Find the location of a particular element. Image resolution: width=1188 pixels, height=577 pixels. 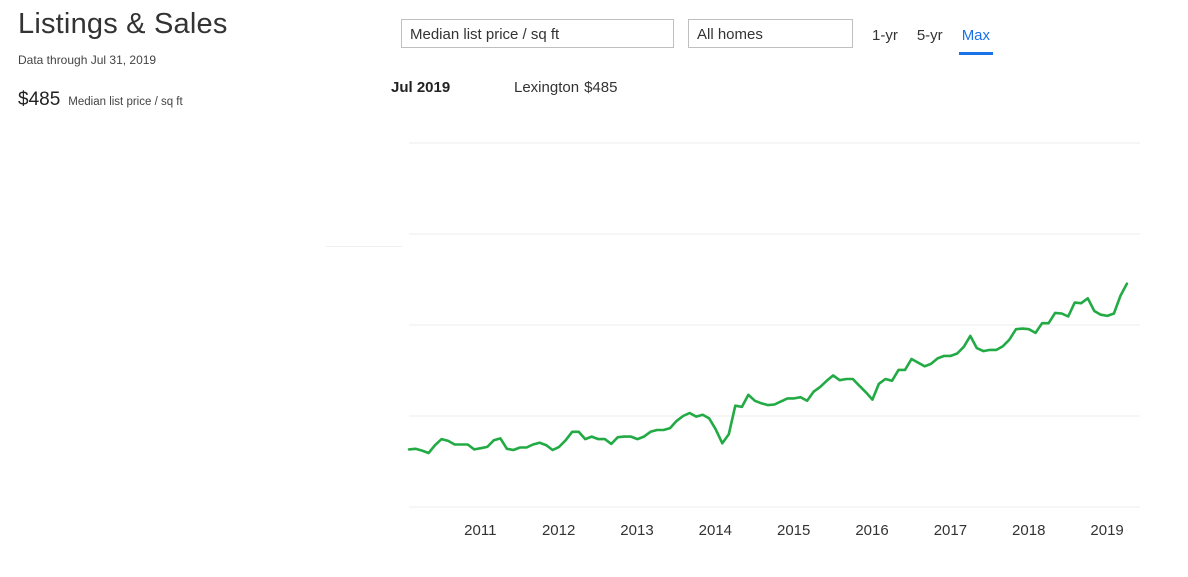

metric-value: $485 is located at coordinates (39, 99).